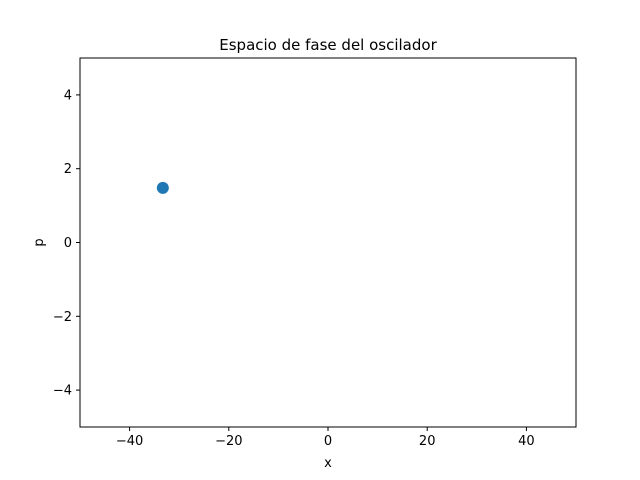  I want to click on x-axis: −40 −20 0 20 40, so click(325, 438).